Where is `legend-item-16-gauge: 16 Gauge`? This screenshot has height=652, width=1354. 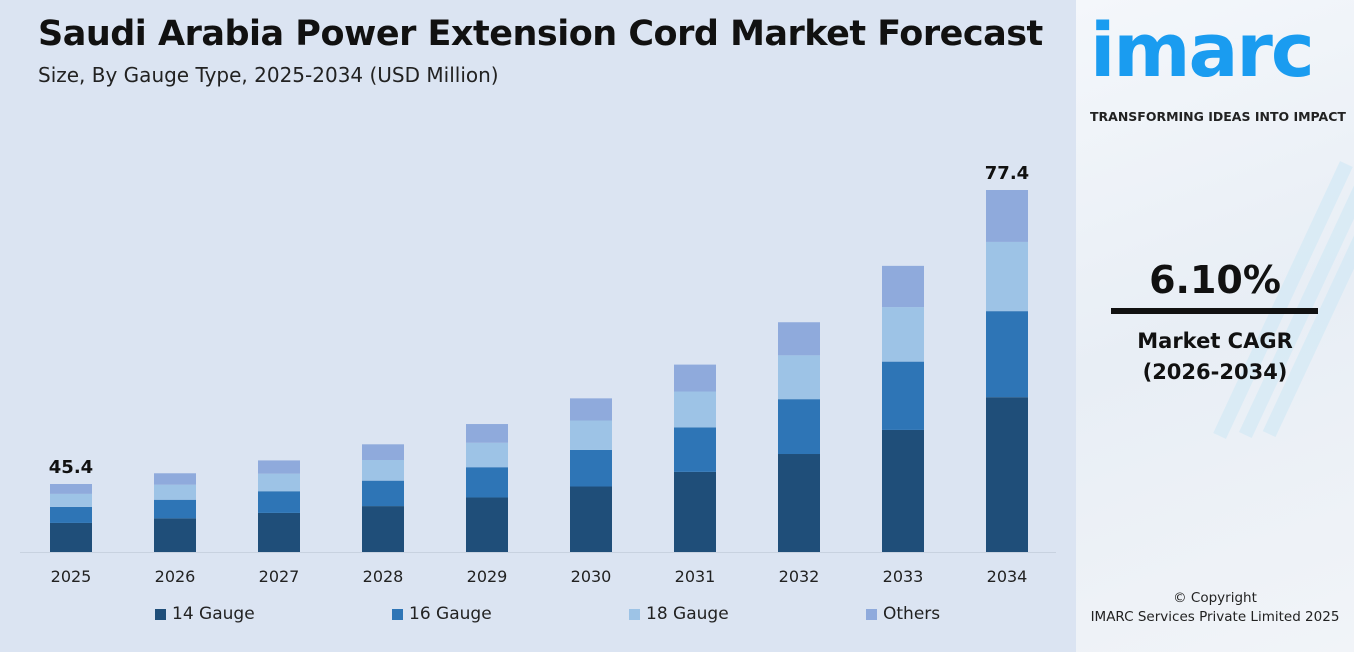 legend-item-16-gauge: 16 Gauge is located at coordinates (442, 614).